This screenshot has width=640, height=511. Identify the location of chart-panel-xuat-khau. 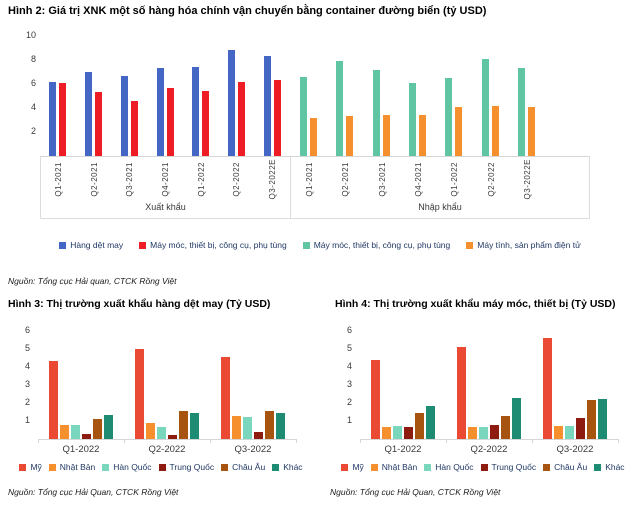
(165, 96).